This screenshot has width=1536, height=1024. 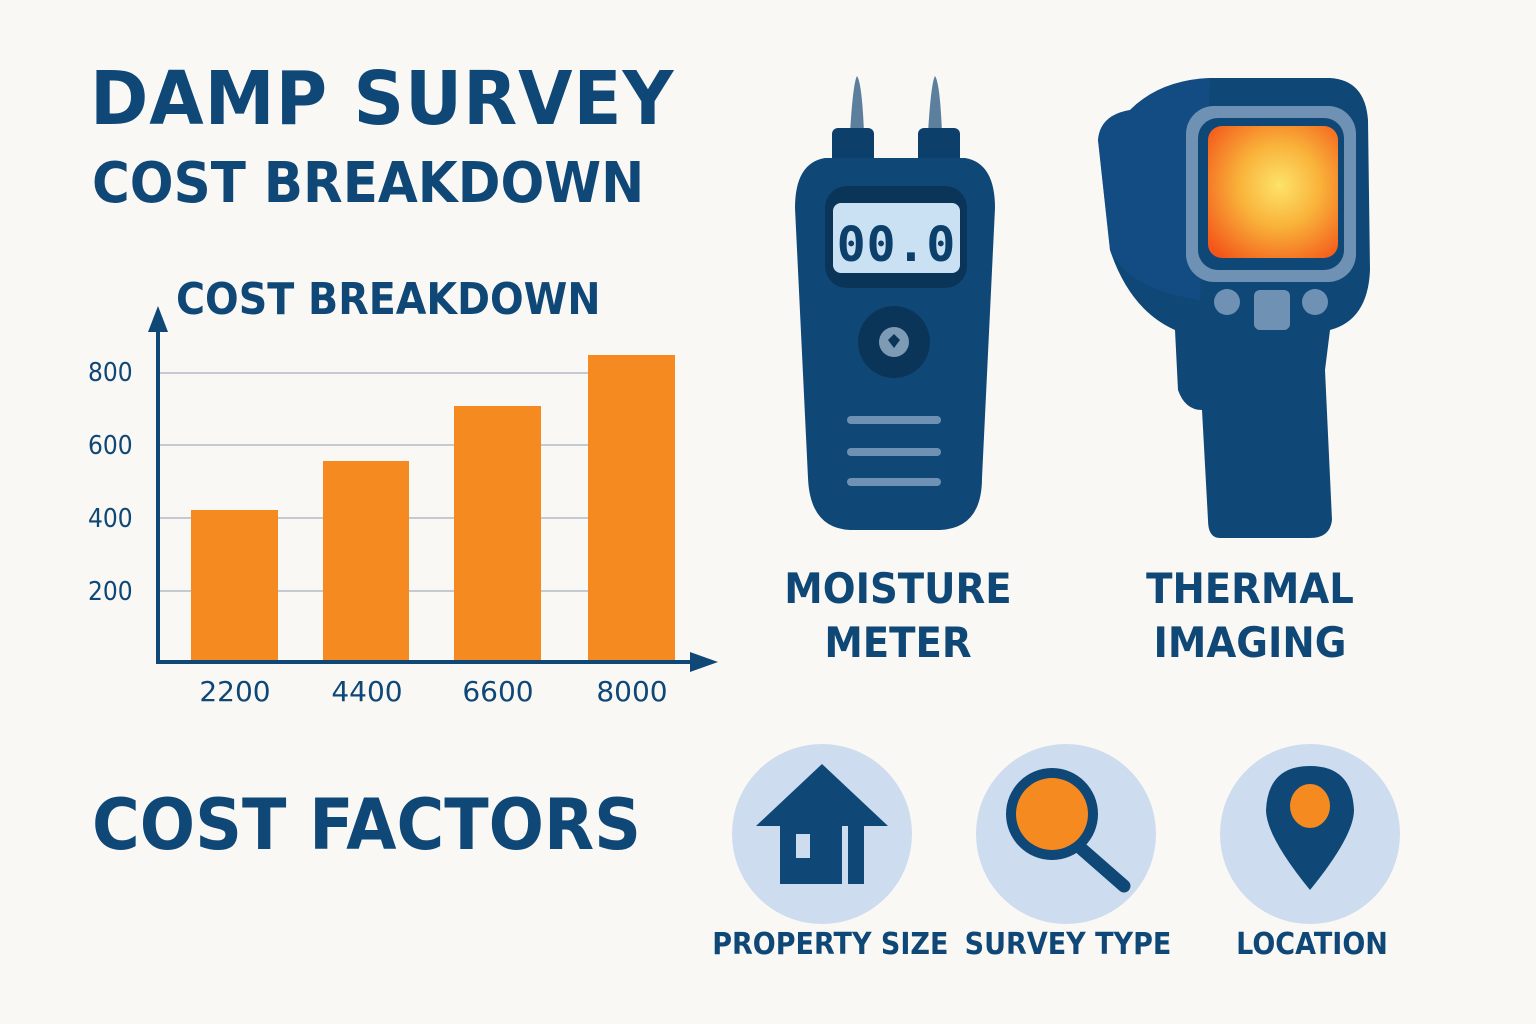 I want to click on x-tick-label: 8000, so click(x=632, y=691).